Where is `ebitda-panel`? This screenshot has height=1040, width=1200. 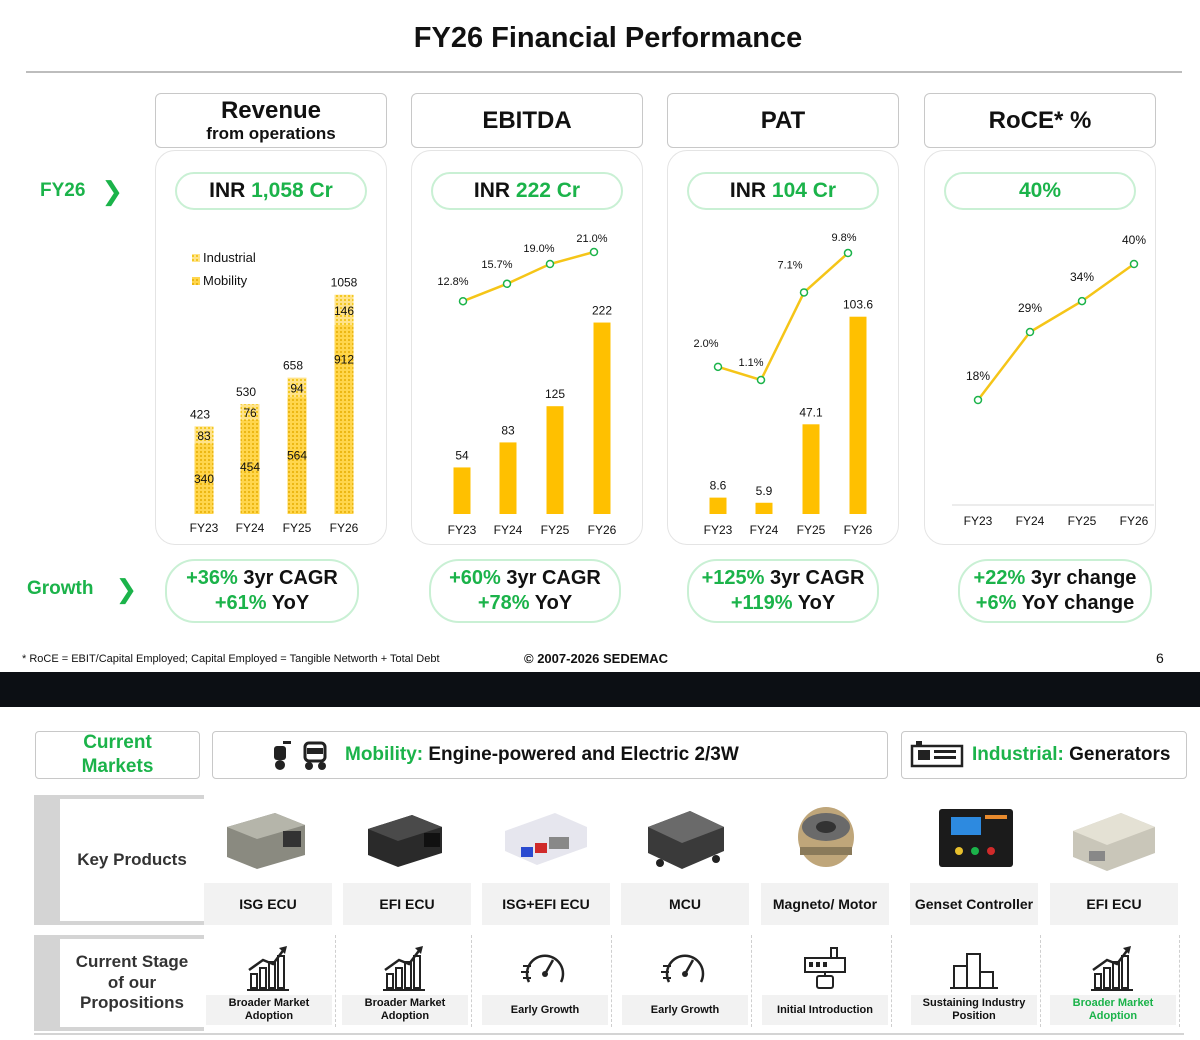 ebitda-panel is located at coordinates (527, 347).